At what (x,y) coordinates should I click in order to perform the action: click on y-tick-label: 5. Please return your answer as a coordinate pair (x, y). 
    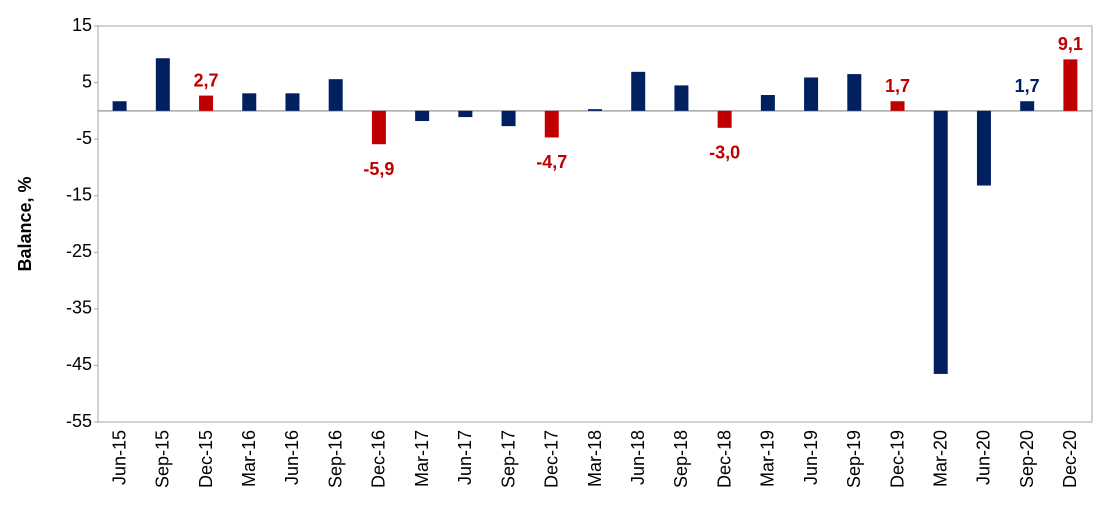
    Looking at the image, I should click on (87, 81).